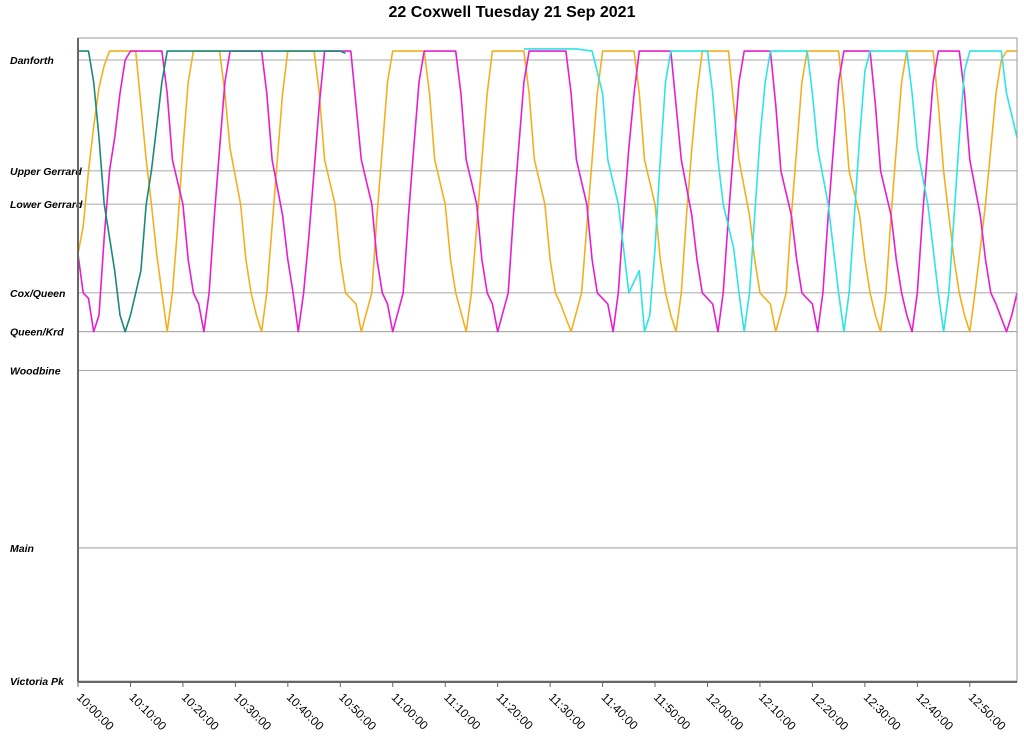 This screenshot has width=1024, height=740. Describe the element at coordinates (462, 711) in the screenshot. I see `x-tick-label: 11:10:00` at that location.